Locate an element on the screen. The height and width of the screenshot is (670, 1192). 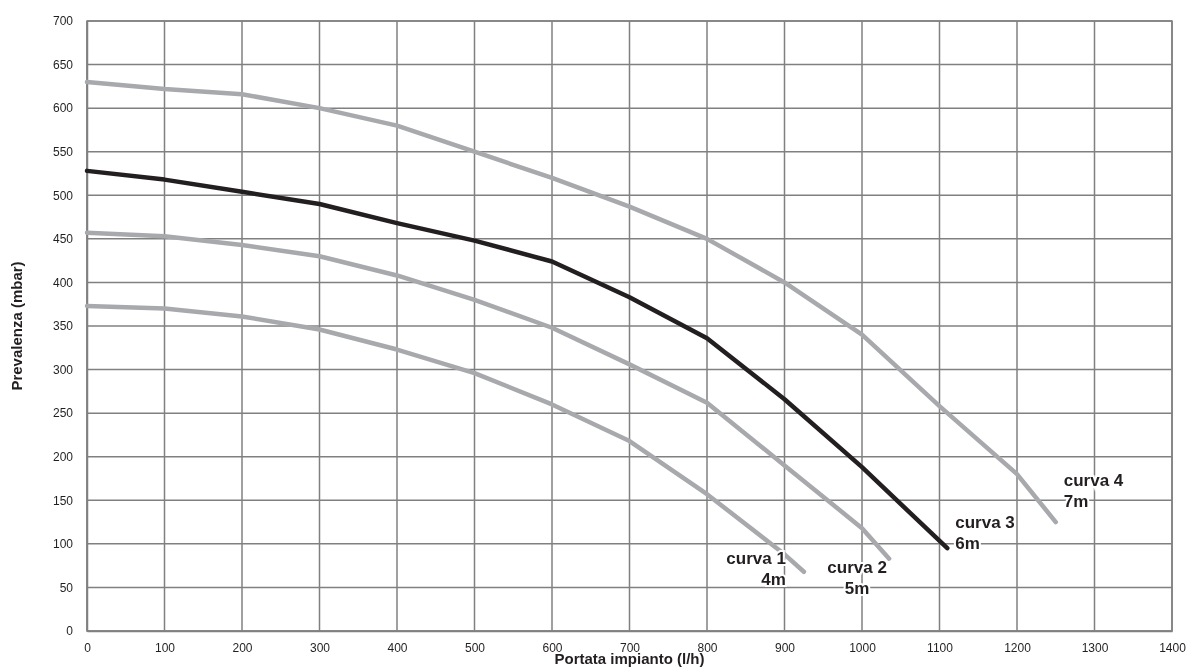
y-tick-label: 100 is located at coordinates (63, 544).